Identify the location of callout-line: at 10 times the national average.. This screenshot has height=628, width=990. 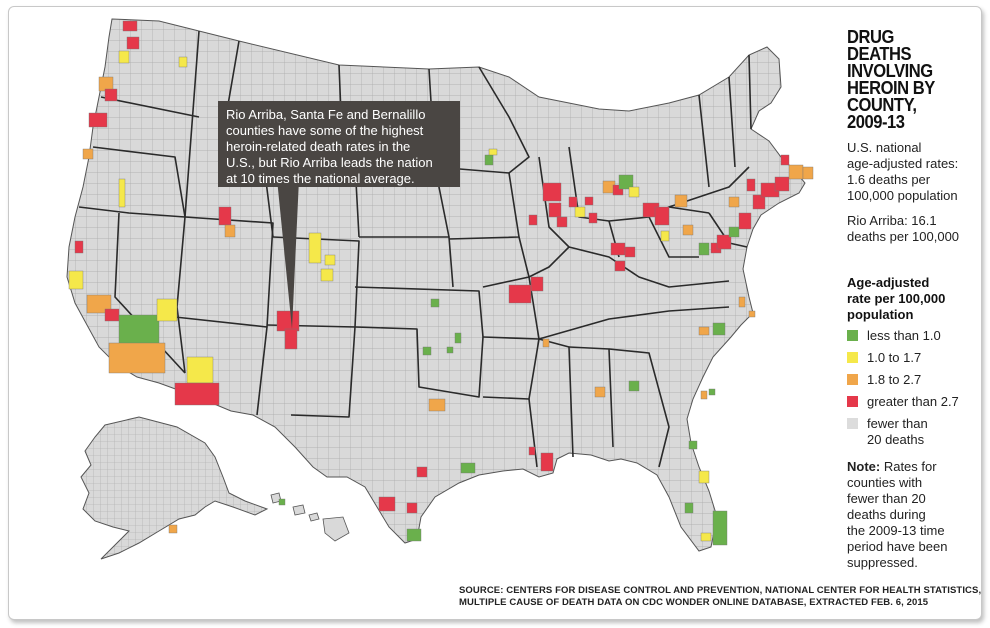
(320, 178).